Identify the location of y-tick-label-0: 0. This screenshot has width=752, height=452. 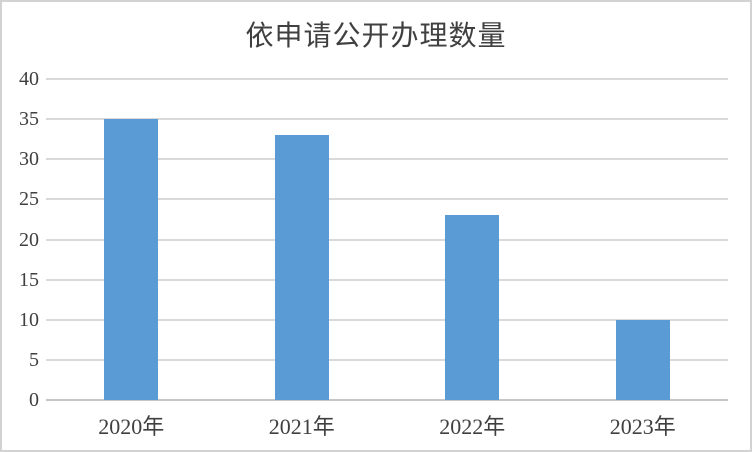
(34, 400).